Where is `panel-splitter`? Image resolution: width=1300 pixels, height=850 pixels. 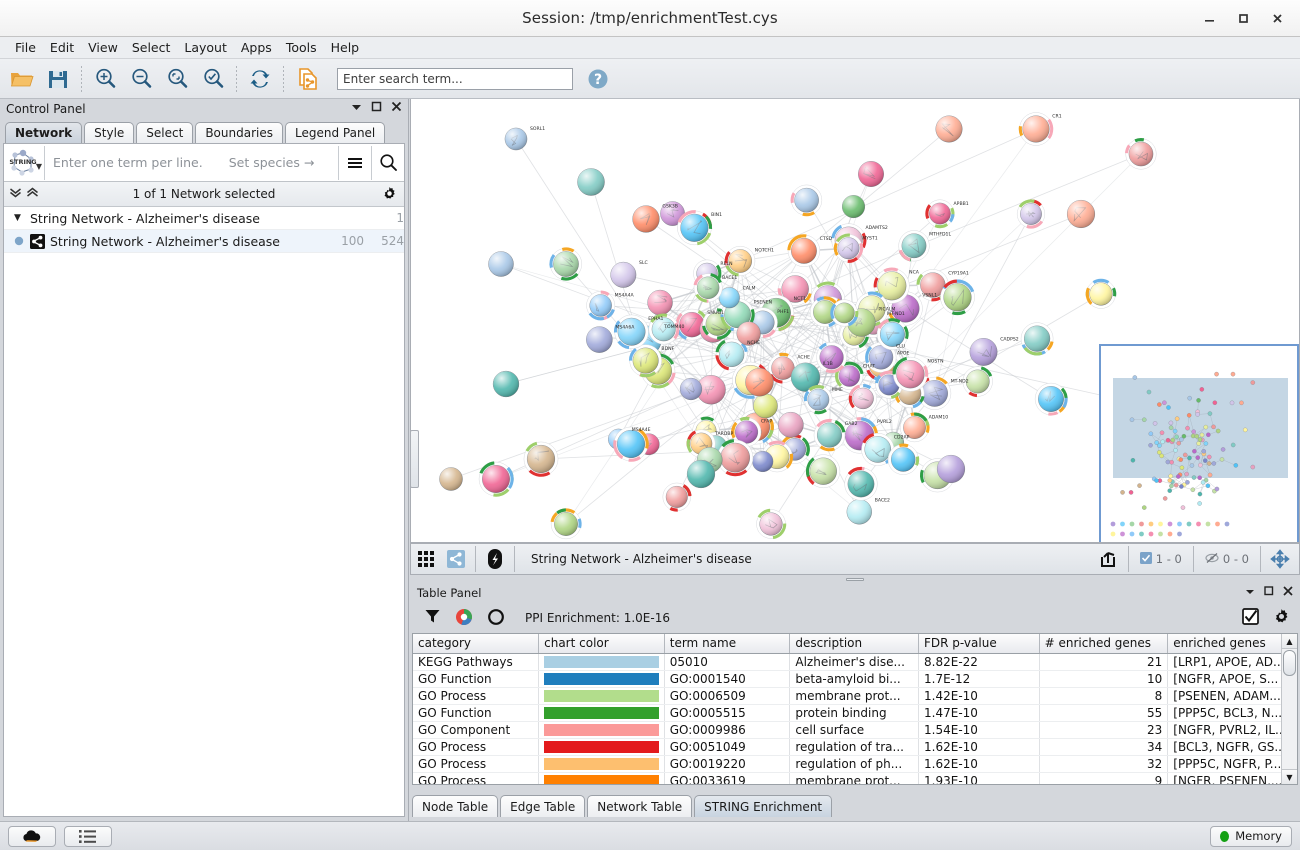 panel-splitter is located at coordinates (855, 579).